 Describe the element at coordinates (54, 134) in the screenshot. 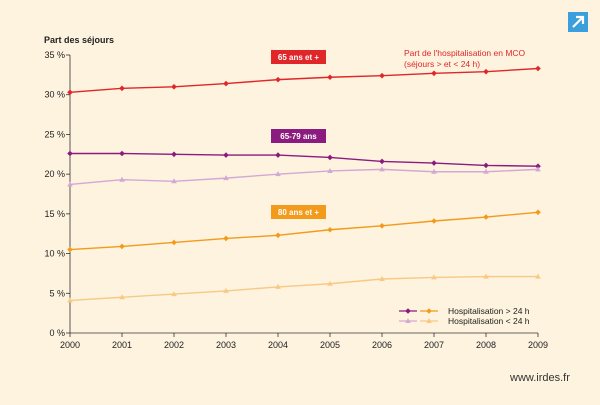

I see `y-tick-label: 25 %` at that location.